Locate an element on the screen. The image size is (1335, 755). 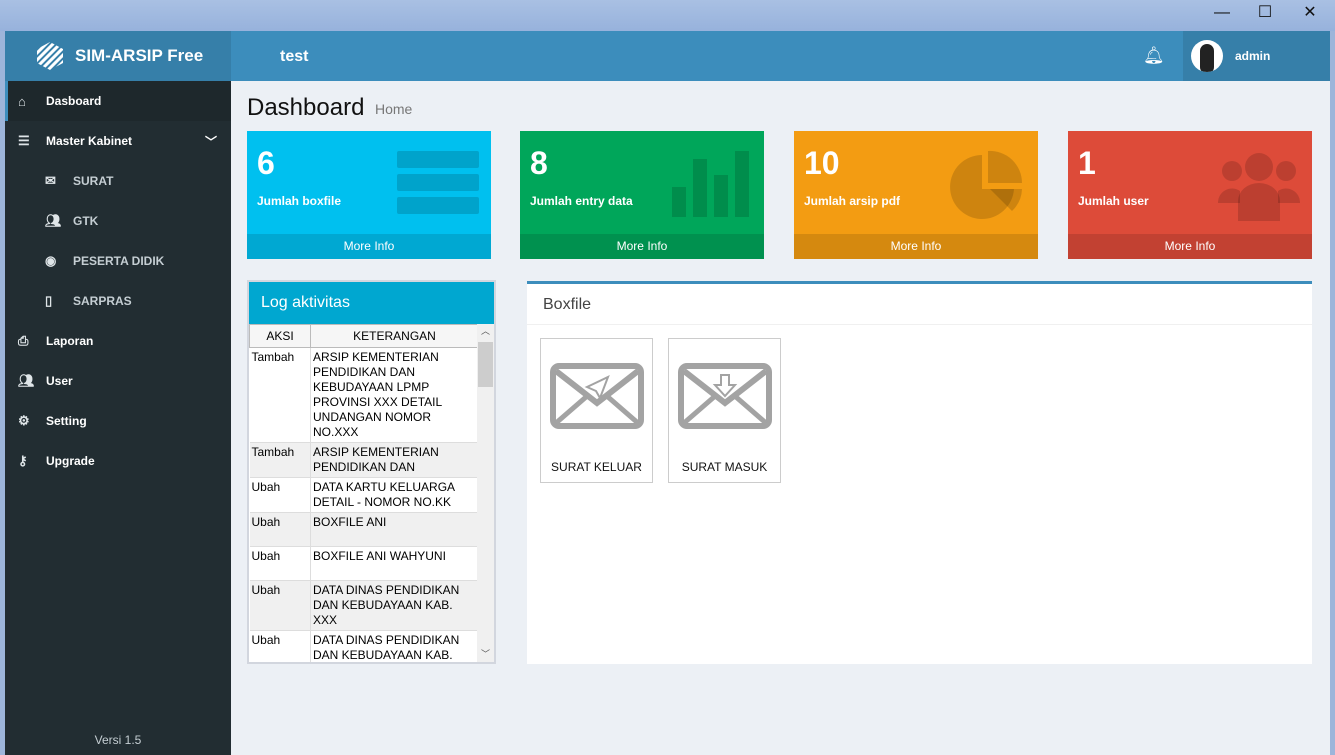
card-value: 8 is located at coordinates (539, 163).